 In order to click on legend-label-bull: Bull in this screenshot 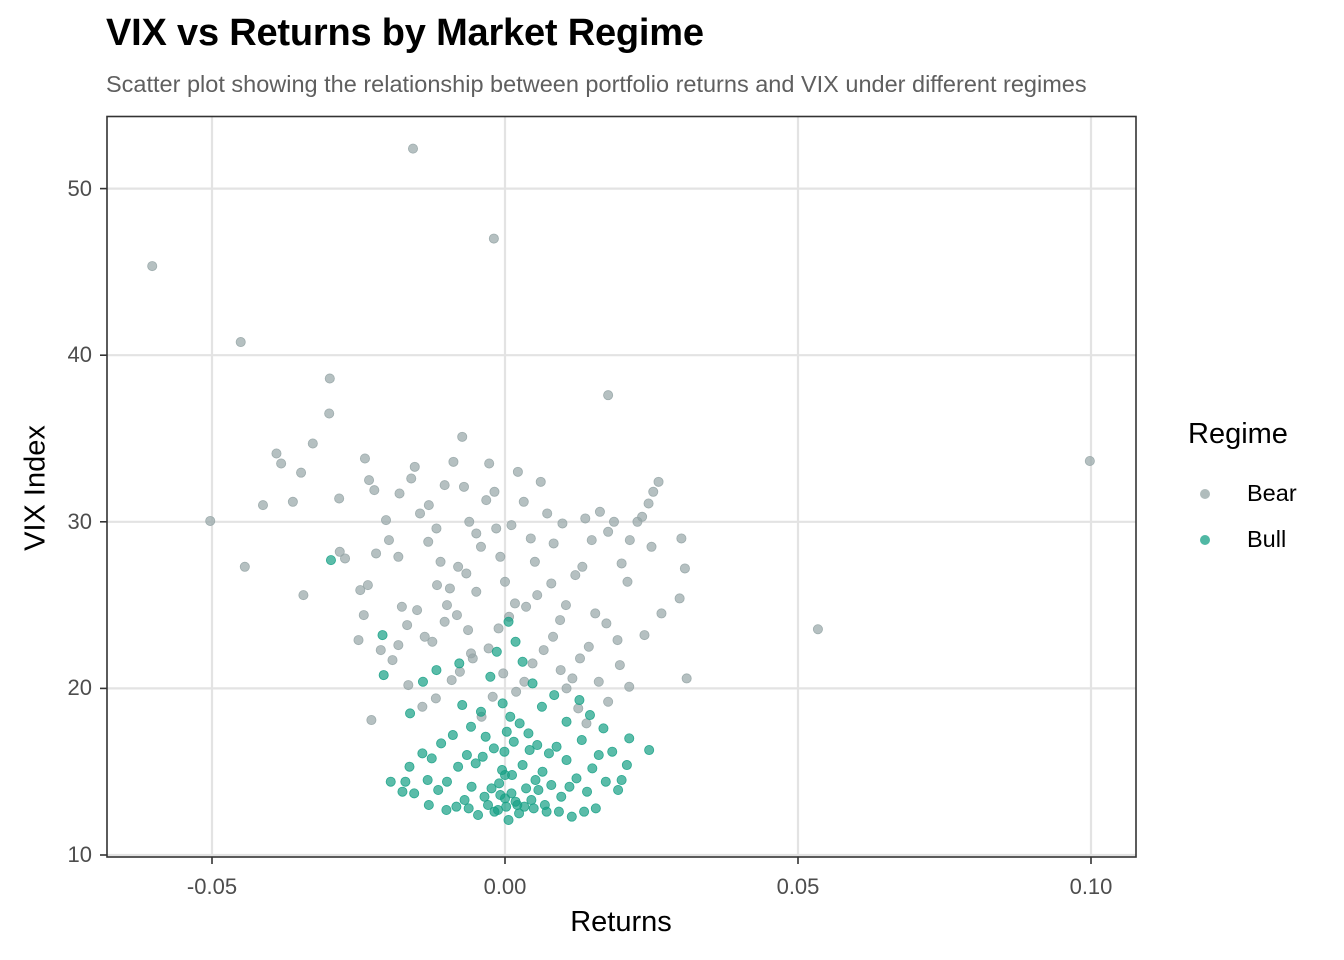, I will do `click(1267, 539)`.